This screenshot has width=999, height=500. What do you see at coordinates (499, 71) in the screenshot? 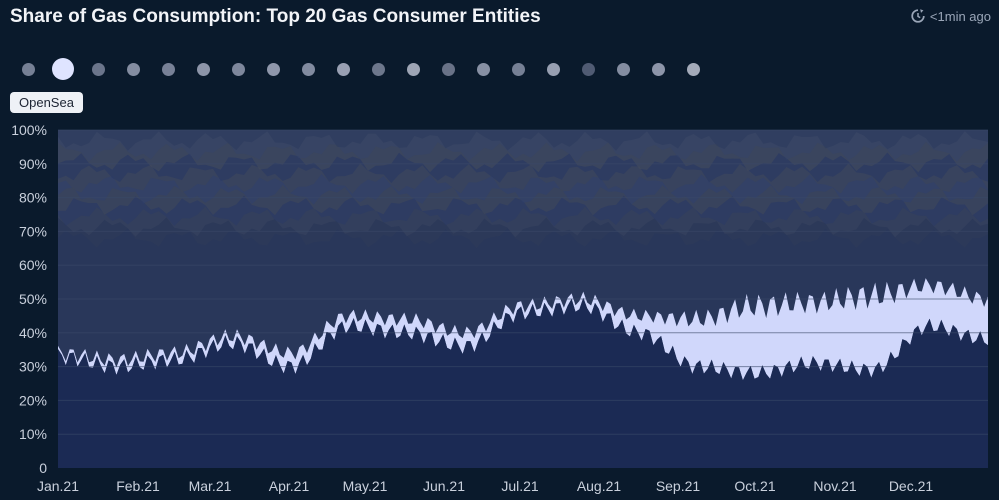
I see `series-legend` at bounding box center [499, 71].